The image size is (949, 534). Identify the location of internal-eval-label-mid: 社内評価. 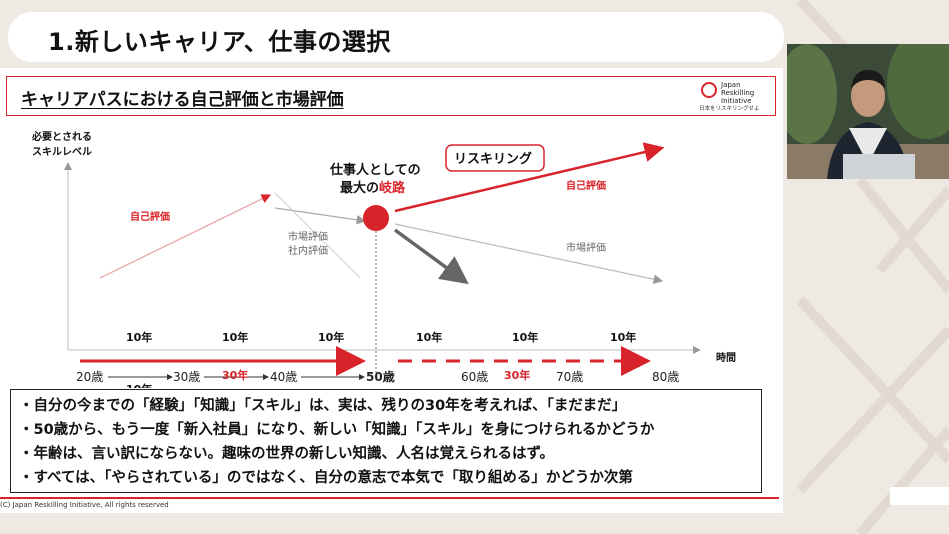
(308, 250).